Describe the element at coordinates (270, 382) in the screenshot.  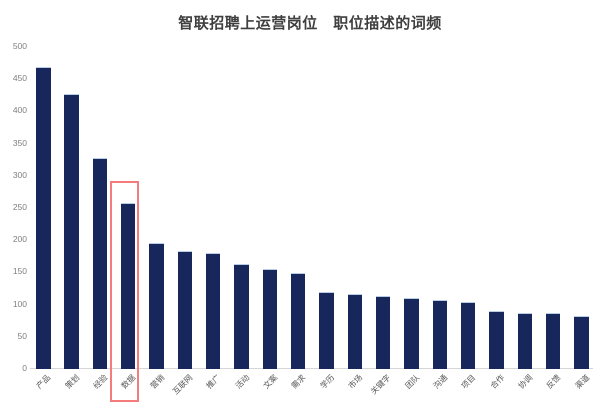
I see `x-tick-文案: 文案` at that location.